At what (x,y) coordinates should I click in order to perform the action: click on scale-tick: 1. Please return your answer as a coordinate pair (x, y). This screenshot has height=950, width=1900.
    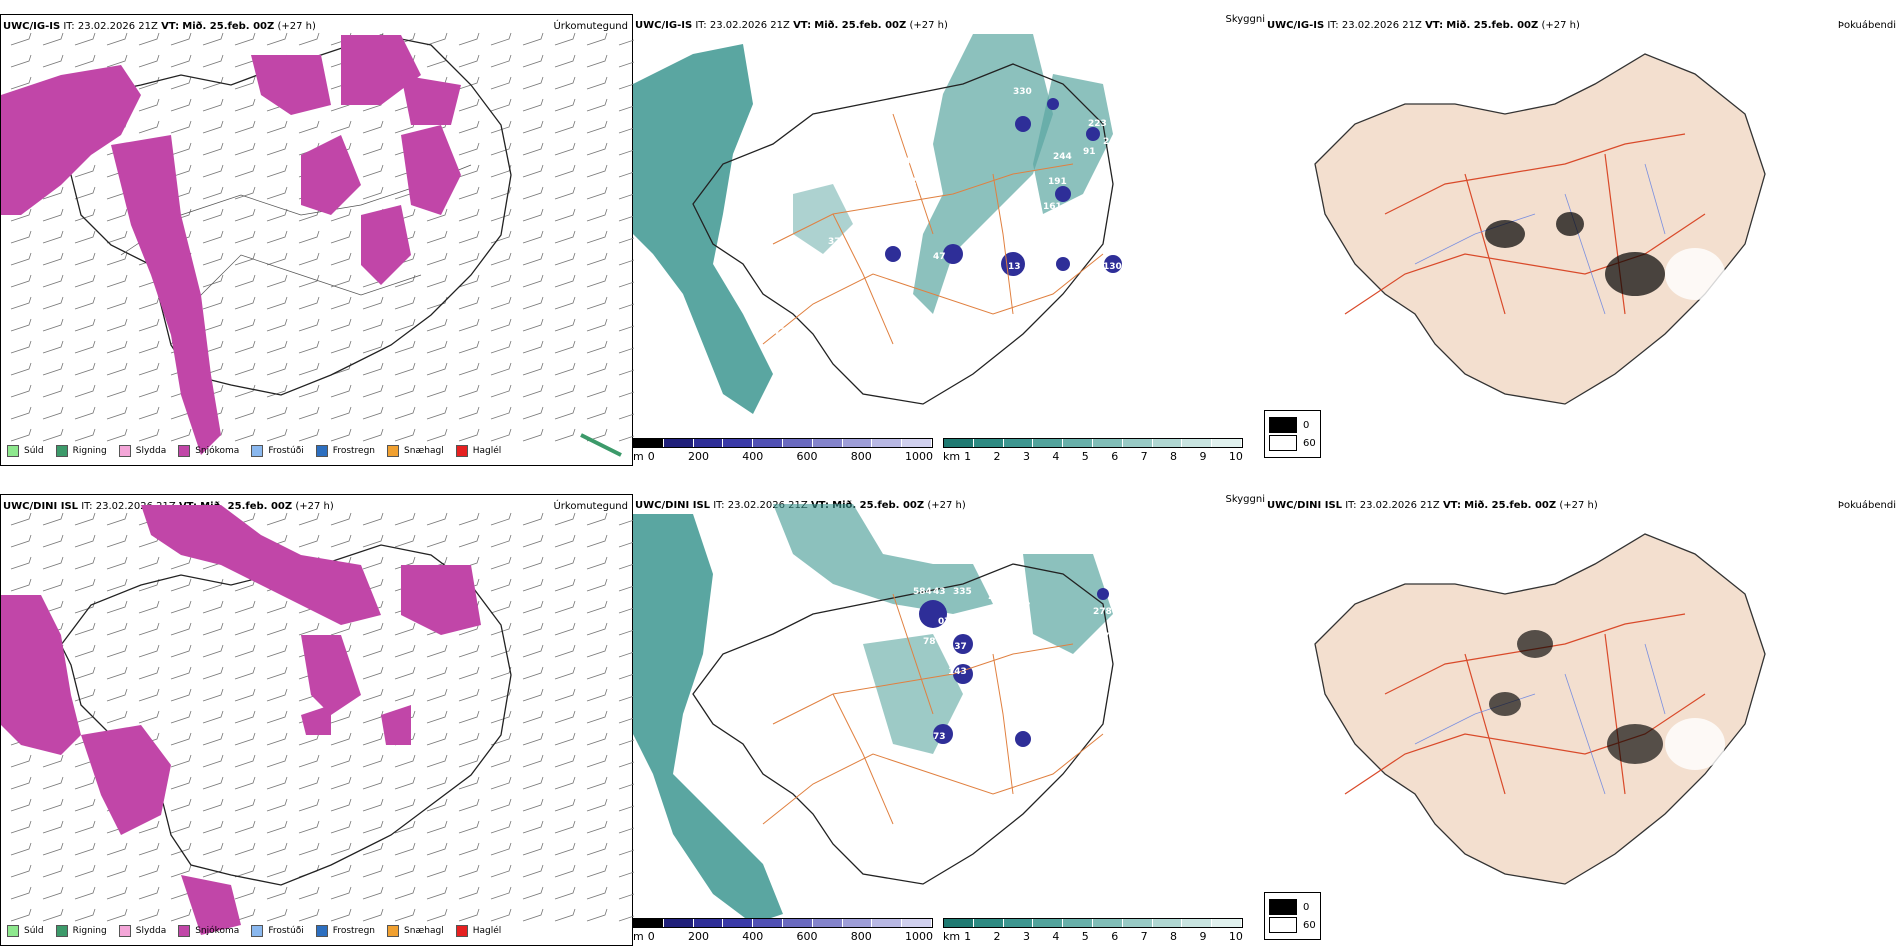
    Looking at the image, I should click on (968, 456).